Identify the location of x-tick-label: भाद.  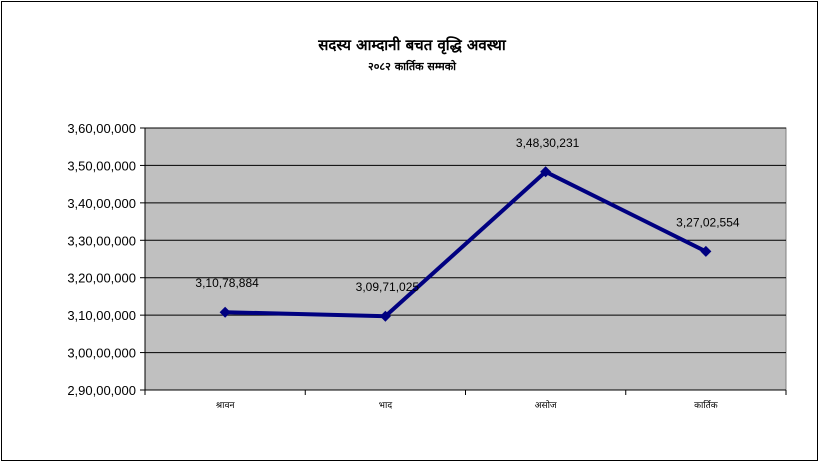
(386, 406).